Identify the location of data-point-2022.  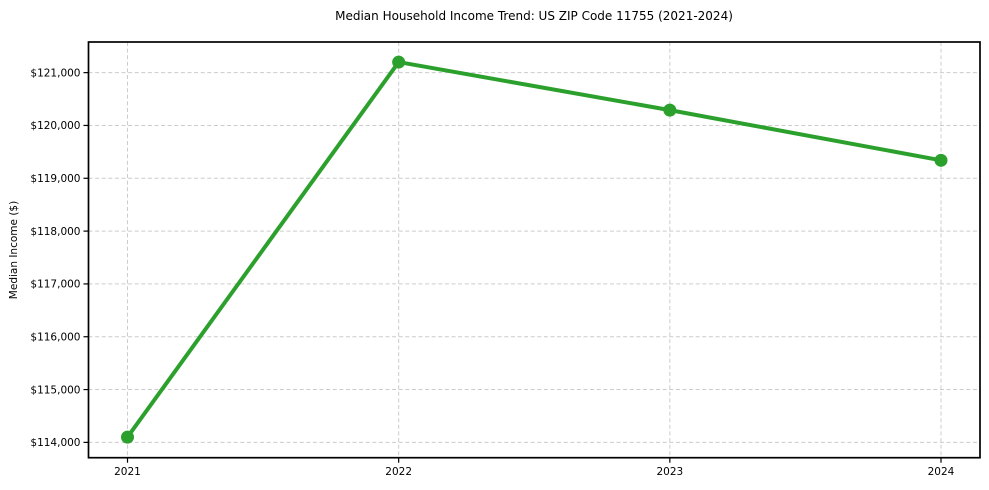
(399, 62).